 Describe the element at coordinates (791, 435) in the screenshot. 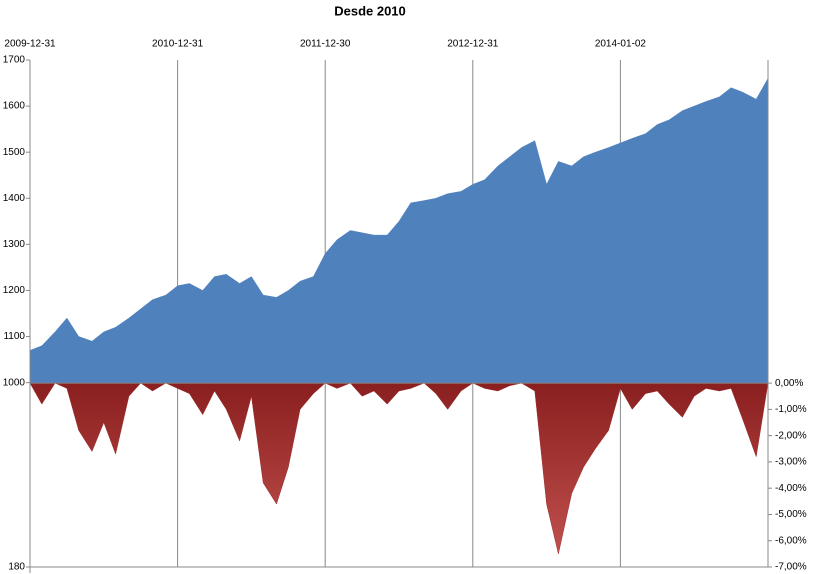

I see `y2-tick-label: -2,00%` at that location.